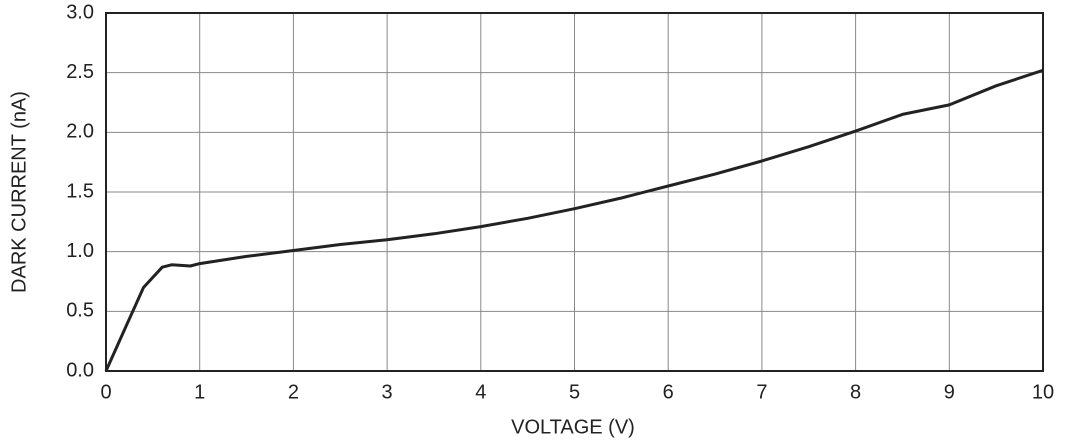 This screenshot has width=1066, height=446. I want to click on y-axis-label: DARK CURRENT (nA), so click(19, 192).